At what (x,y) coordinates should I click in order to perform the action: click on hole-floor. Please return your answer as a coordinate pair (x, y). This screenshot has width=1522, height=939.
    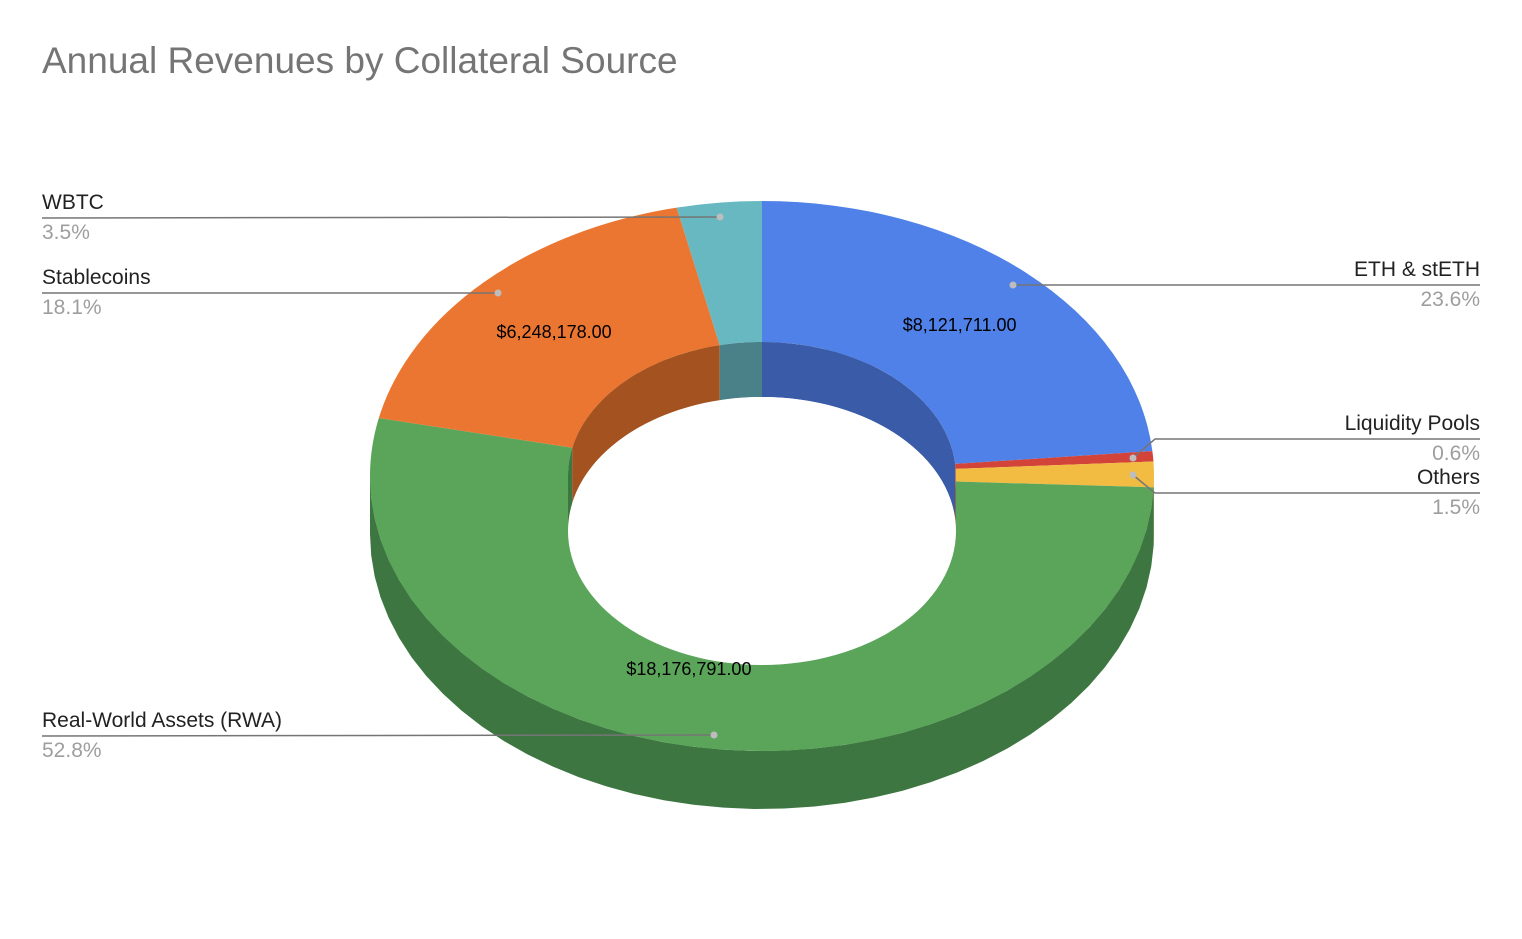
    Looking at the image, I should click on (762, 531).